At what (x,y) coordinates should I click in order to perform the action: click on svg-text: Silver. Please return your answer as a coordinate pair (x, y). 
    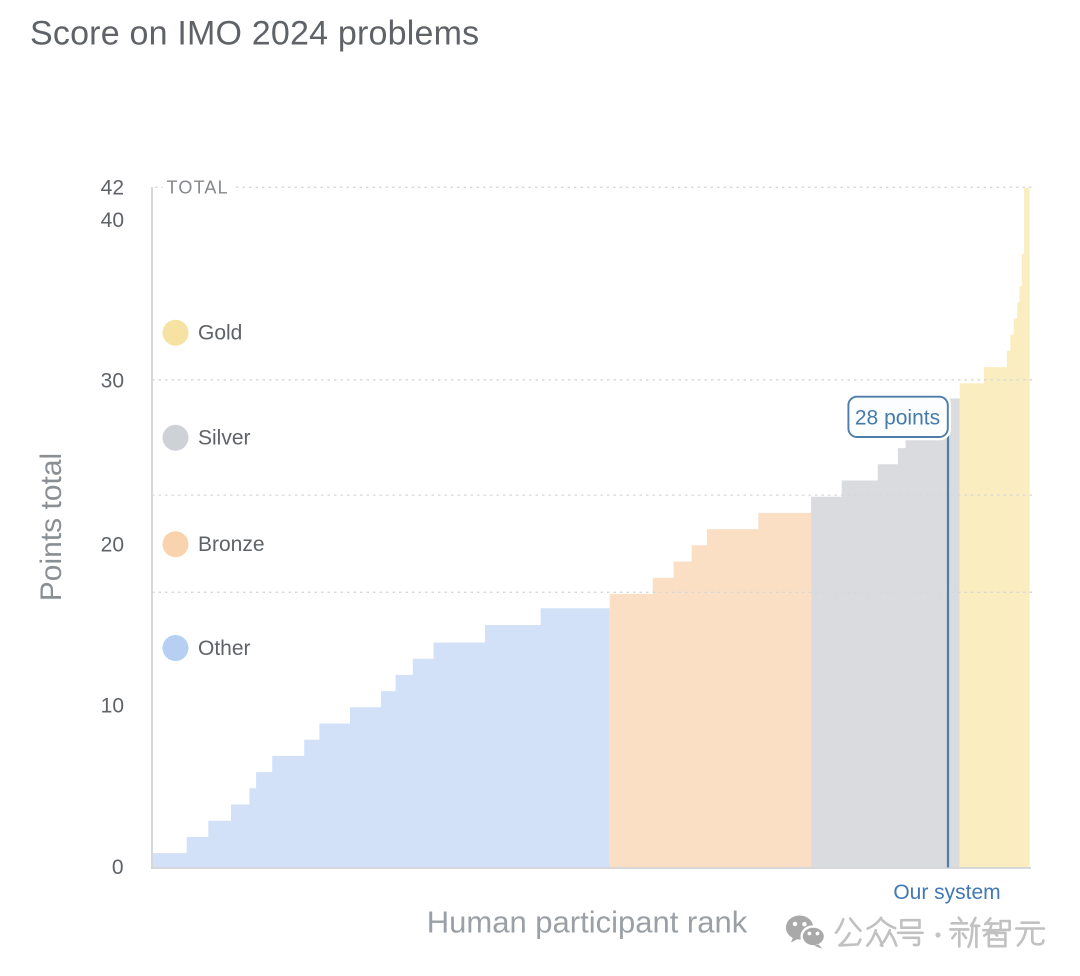
    Looking at the image, I should click on (224, 438).